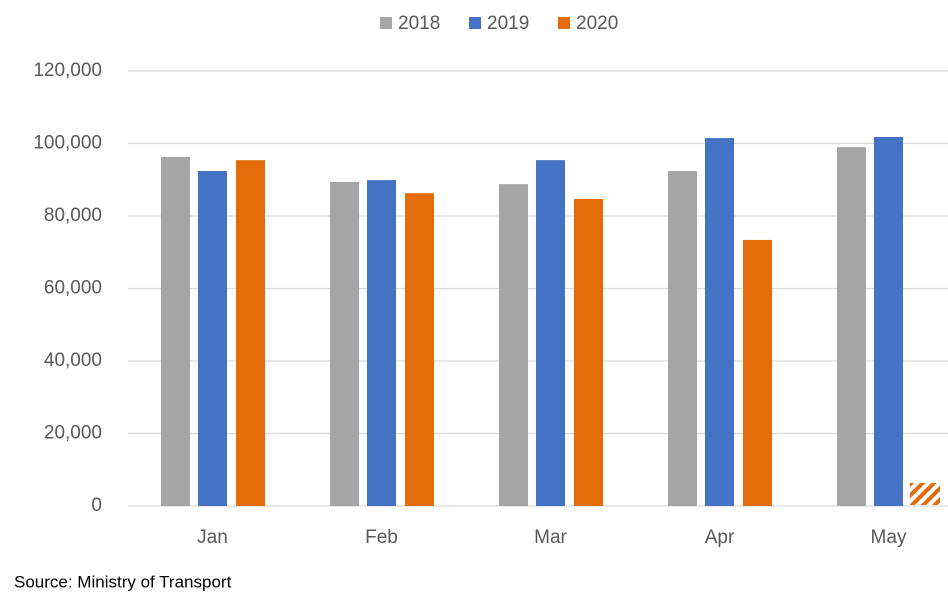 The height and width of the screenshot is (611, 948). Describe the element at coordinates (597, 23) in the screenshot. I see `legend-label: 2020` at that location.